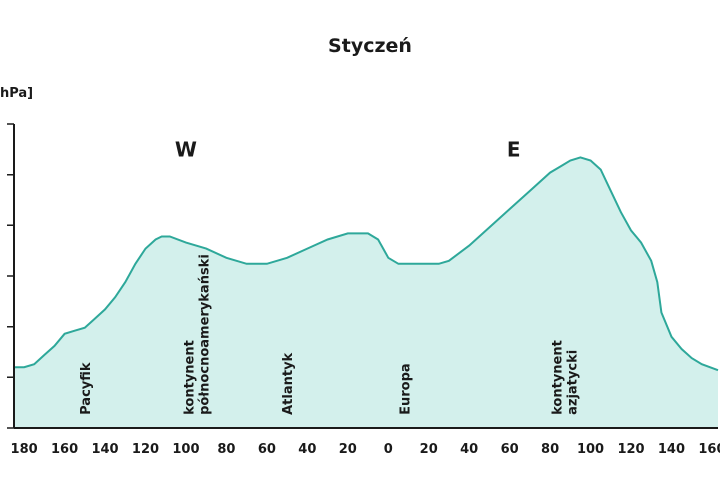 The height and width of the screenshot is (500, 720). What do you see at coordinates (86, 388) in the screenshot?
I see `region-label: Pacyfik` at bounding box center [86, 388].